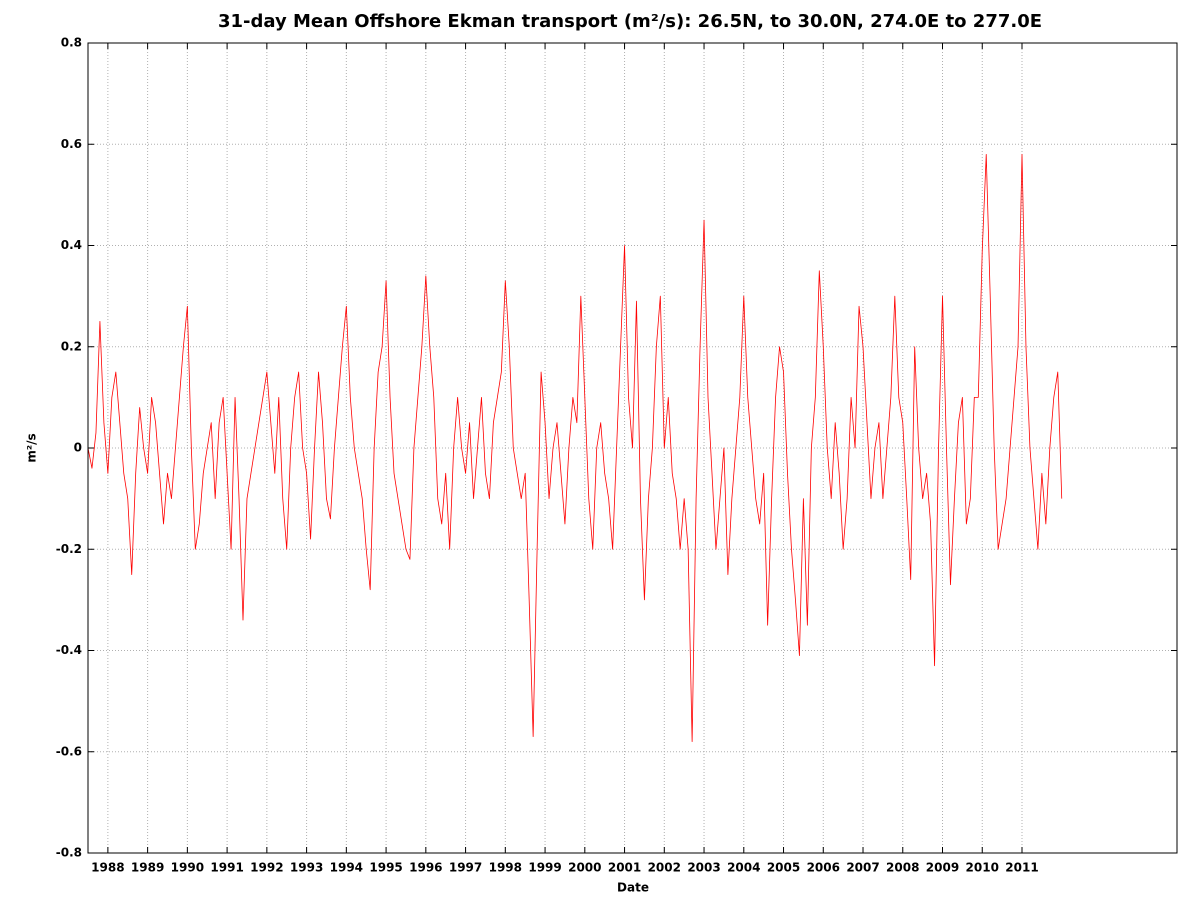 This screenshot has width=1200, height=900. I want to click on y-tick-label: -0.6, so click(69, 751).